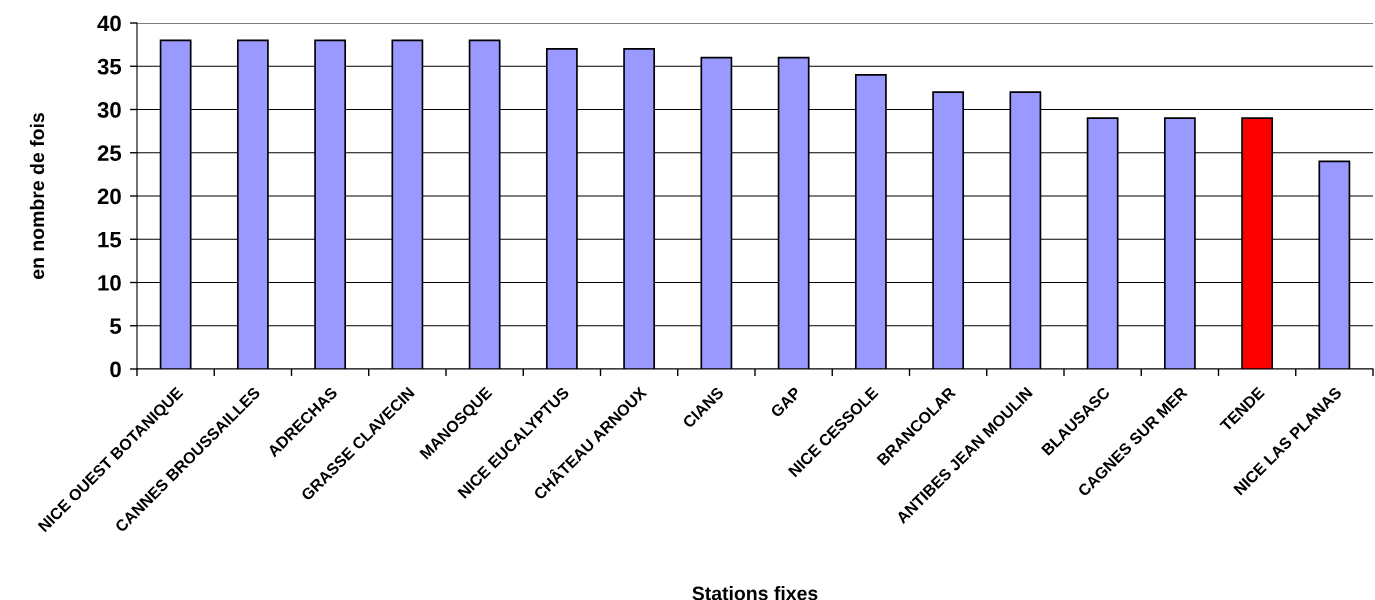  I want to click on y-axis-title: en nombre de fois, so click(37, 196).